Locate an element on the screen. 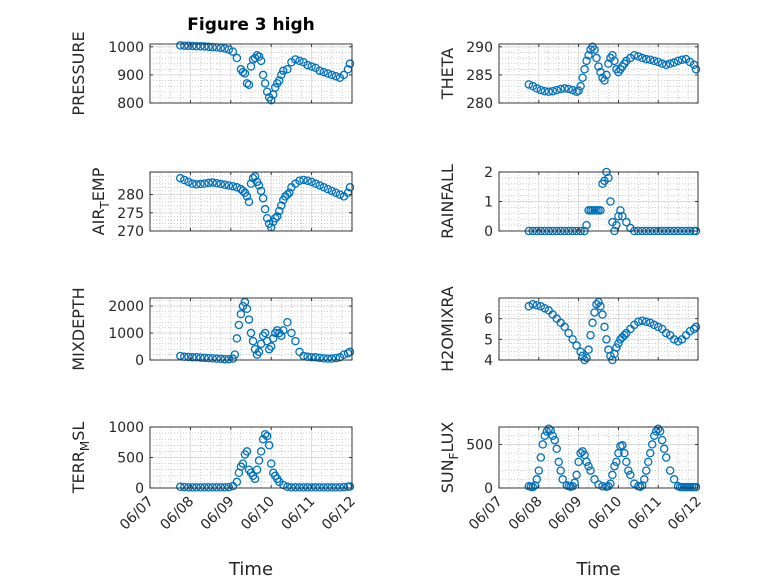  y-axis-label-tail: LUX is located at coordinates (447, 437).